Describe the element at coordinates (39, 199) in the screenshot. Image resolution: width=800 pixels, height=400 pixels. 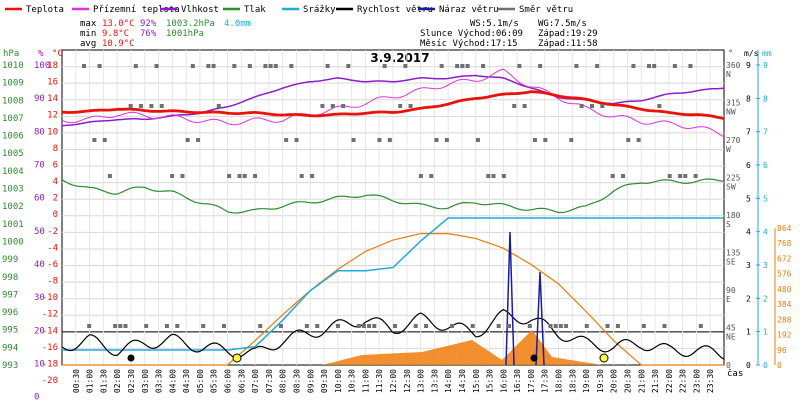
I see `pct-tick-label: 60` at that location.